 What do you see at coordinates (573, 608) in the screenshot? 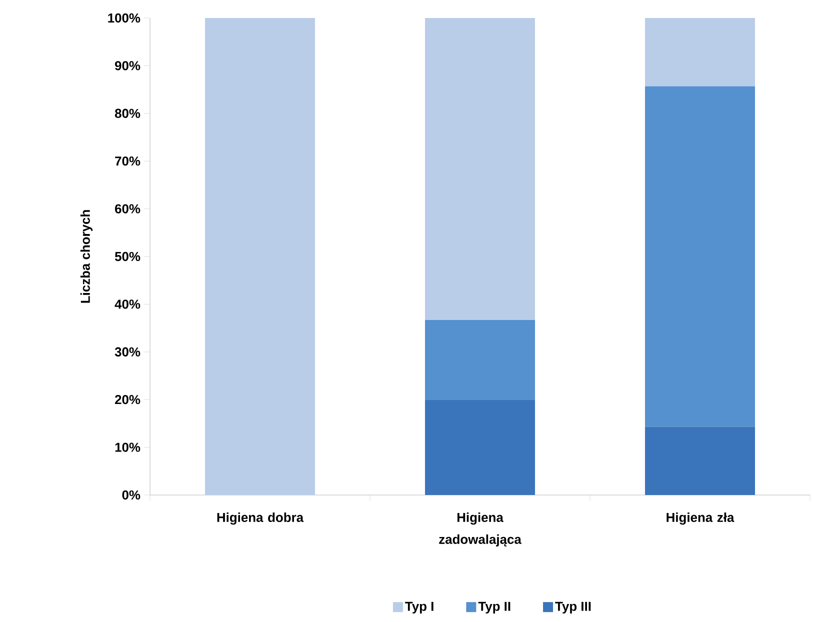
I see `legend-label: Typ III` at bounding box center [573, 608].